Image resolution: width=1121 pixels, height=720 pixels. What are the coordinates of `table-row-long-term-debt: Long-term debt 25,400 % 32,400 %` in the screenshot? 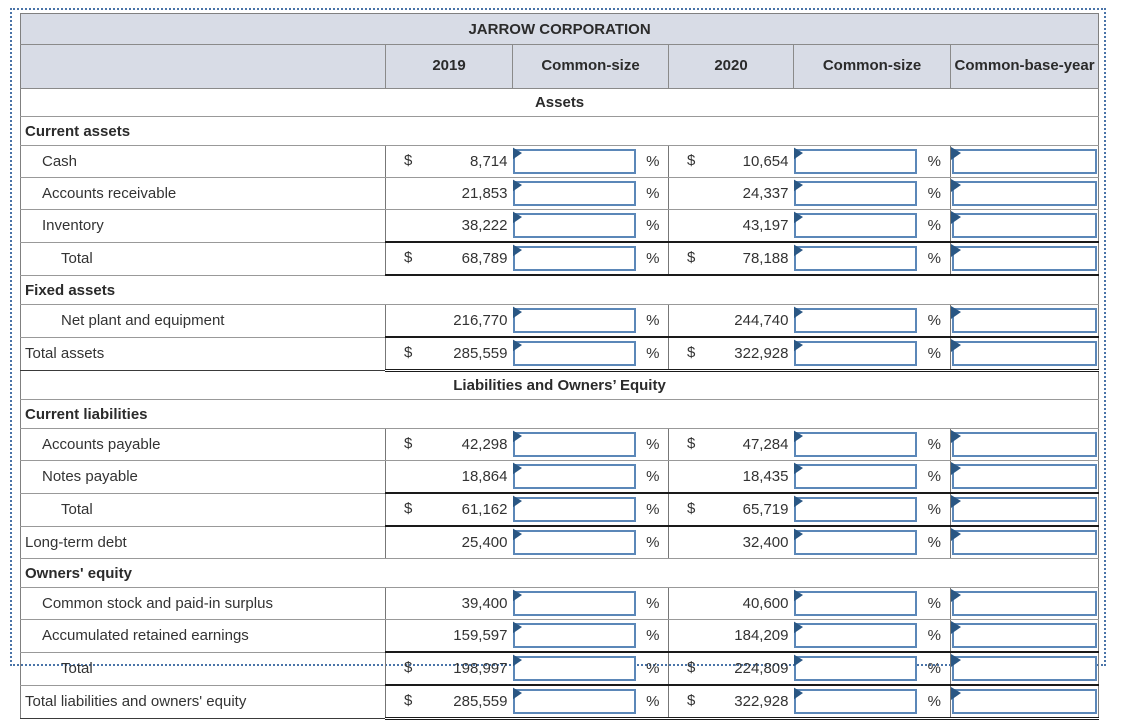 It's located at (559, 542).